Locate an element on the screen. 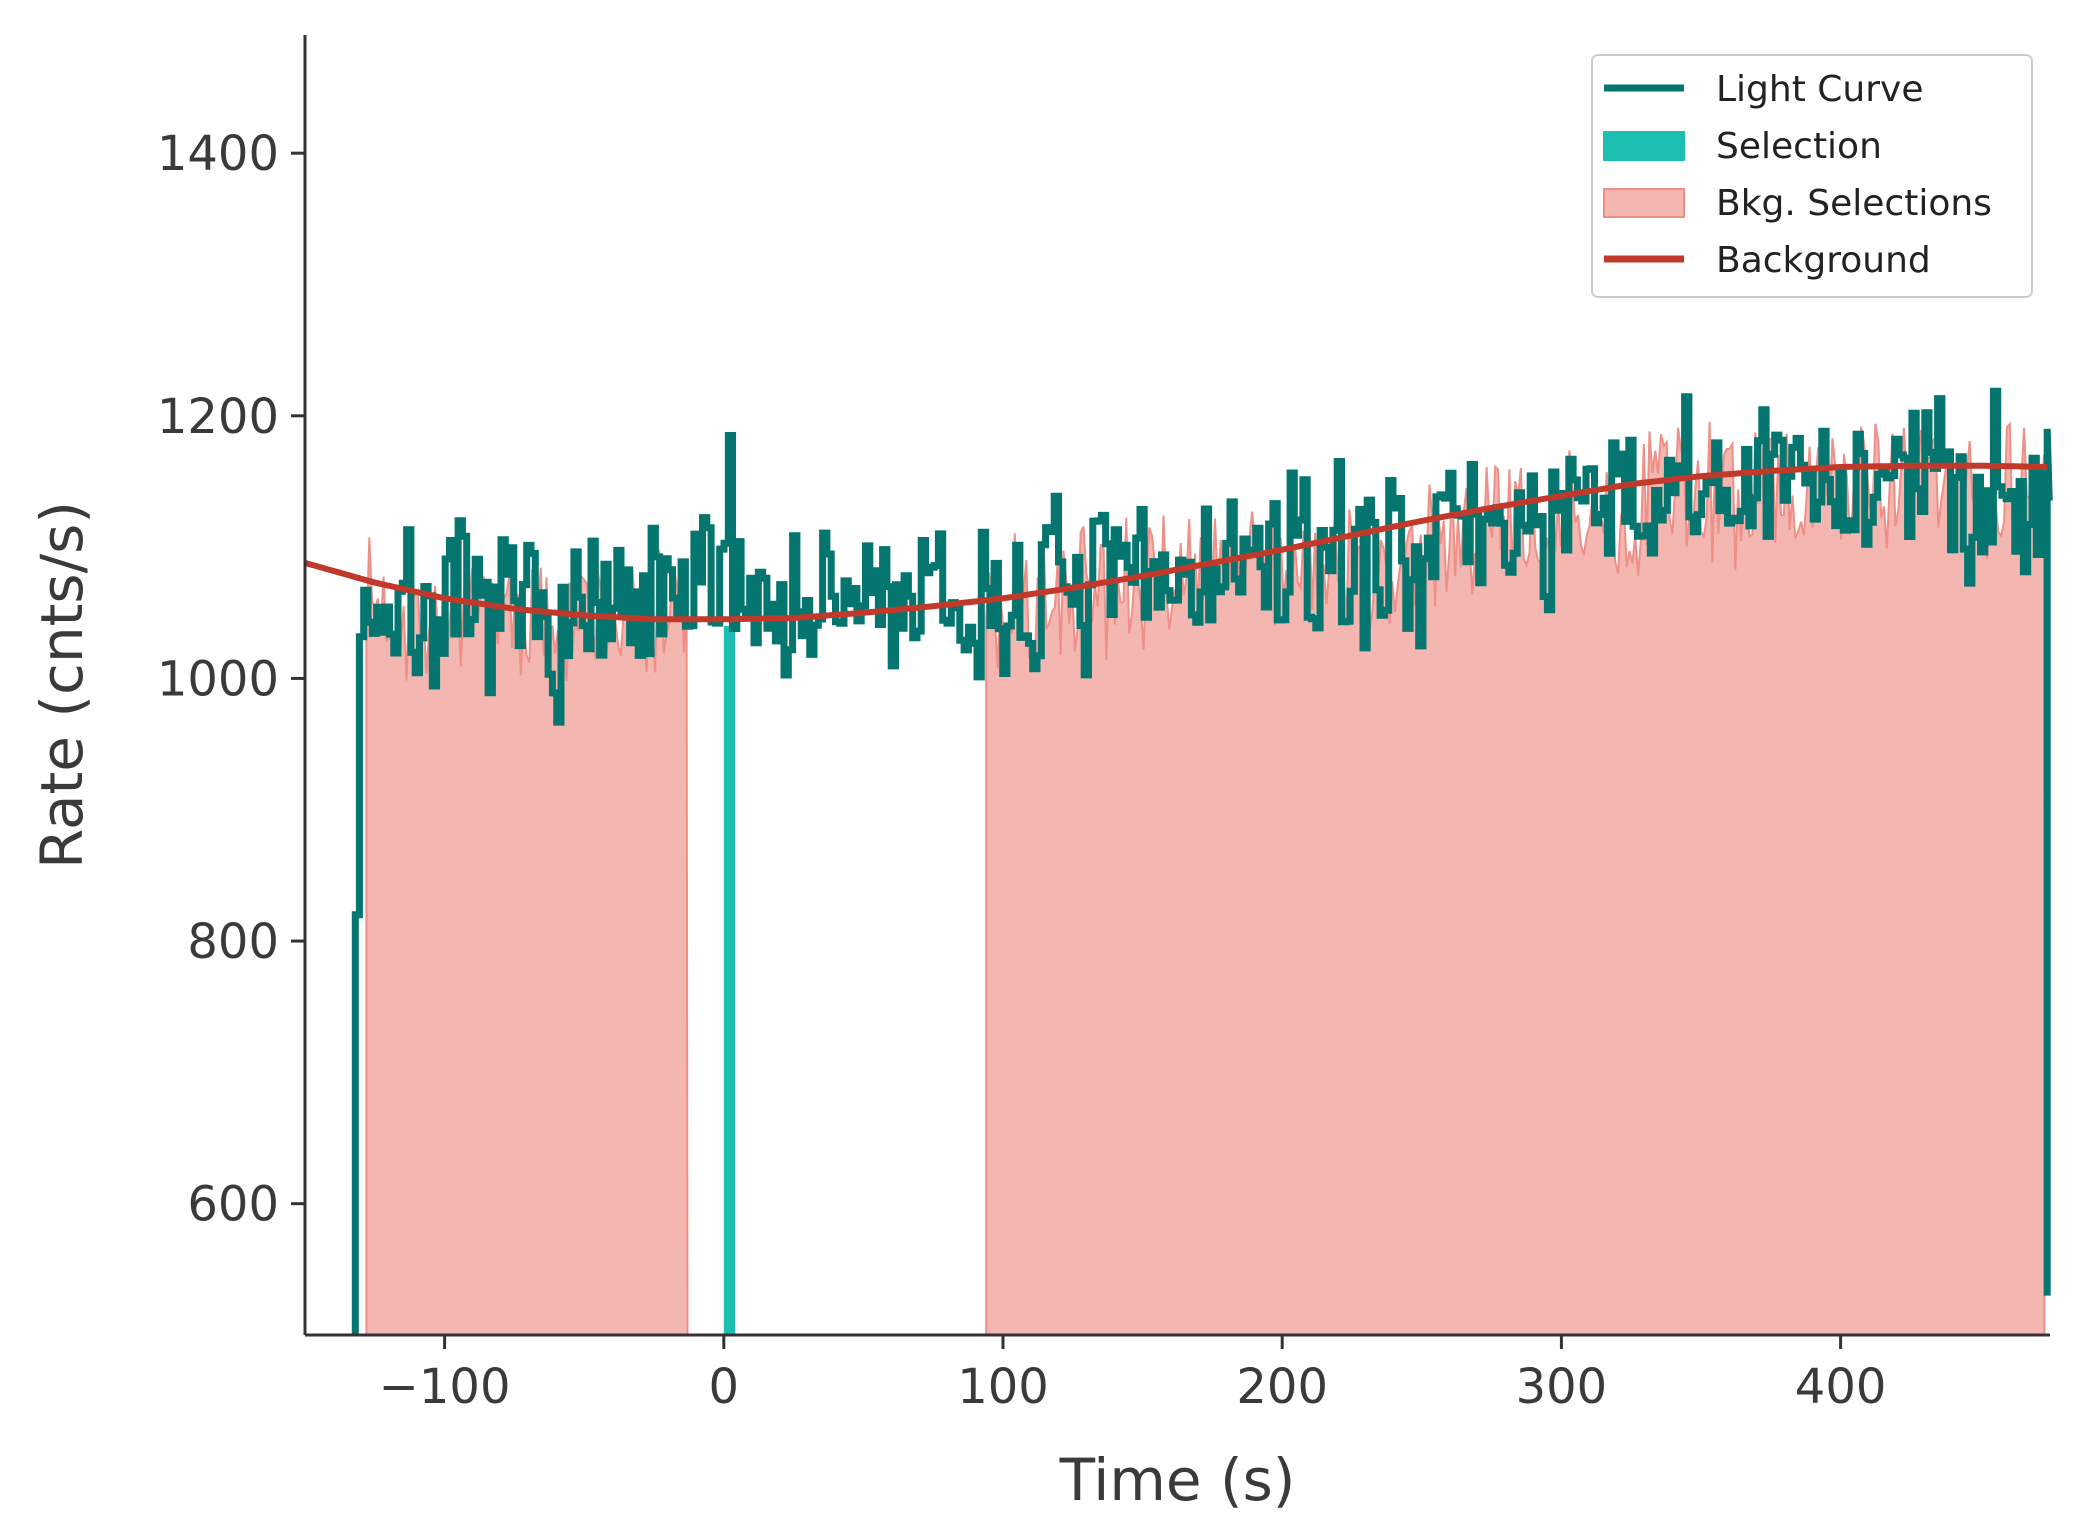 Image resolution: width=2073 pixels, height=1540 pixels. legend-entry: Background is located at coordinates (1767, 260).